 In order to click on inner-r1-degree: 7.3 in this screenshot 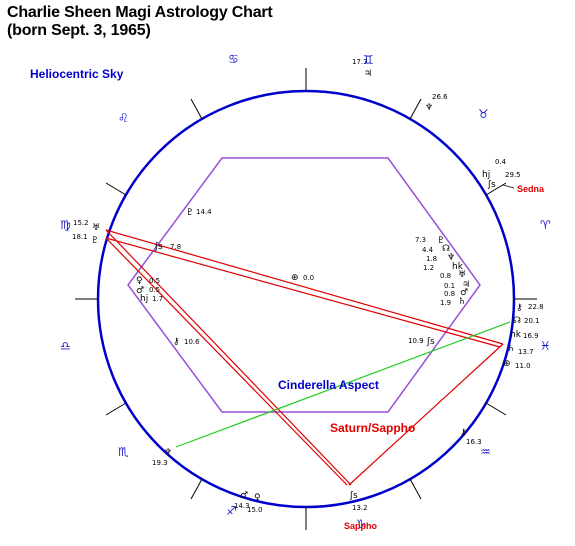, I will do `click(420, 240)`.